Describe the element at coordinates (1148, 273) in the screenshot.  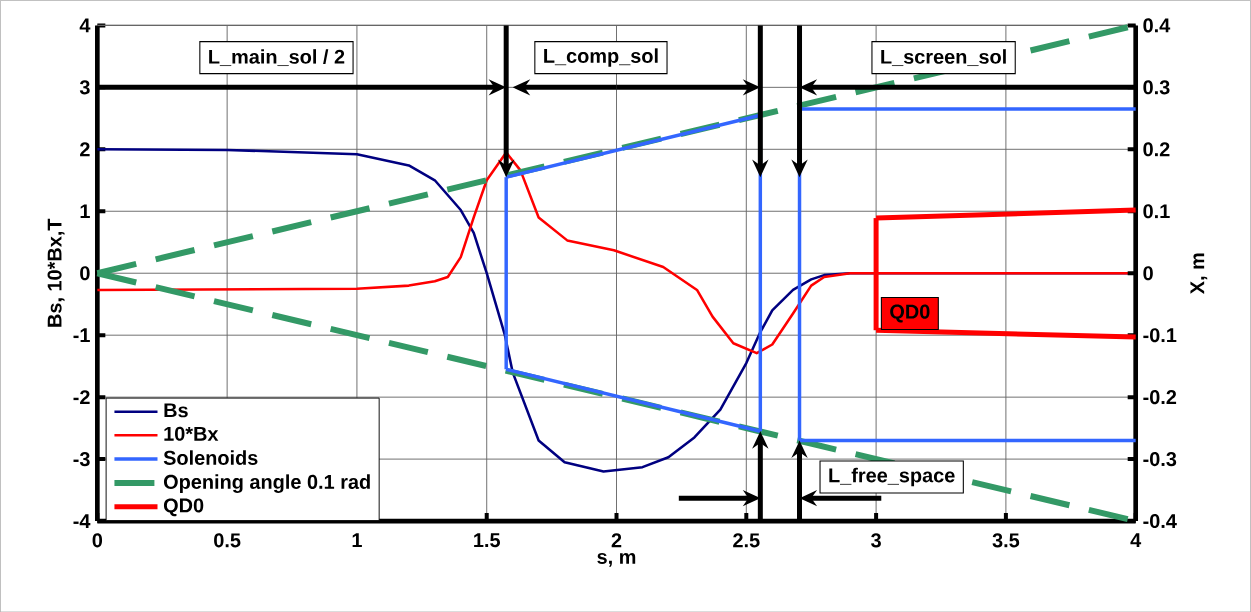
I see `y2-tick-label: 0` at that location.